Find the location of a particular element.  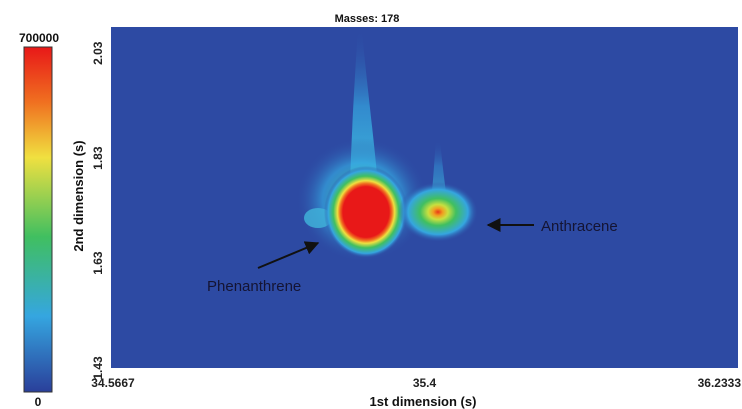

anthracene-label: Anthracene is located at coordinates (579, 226).